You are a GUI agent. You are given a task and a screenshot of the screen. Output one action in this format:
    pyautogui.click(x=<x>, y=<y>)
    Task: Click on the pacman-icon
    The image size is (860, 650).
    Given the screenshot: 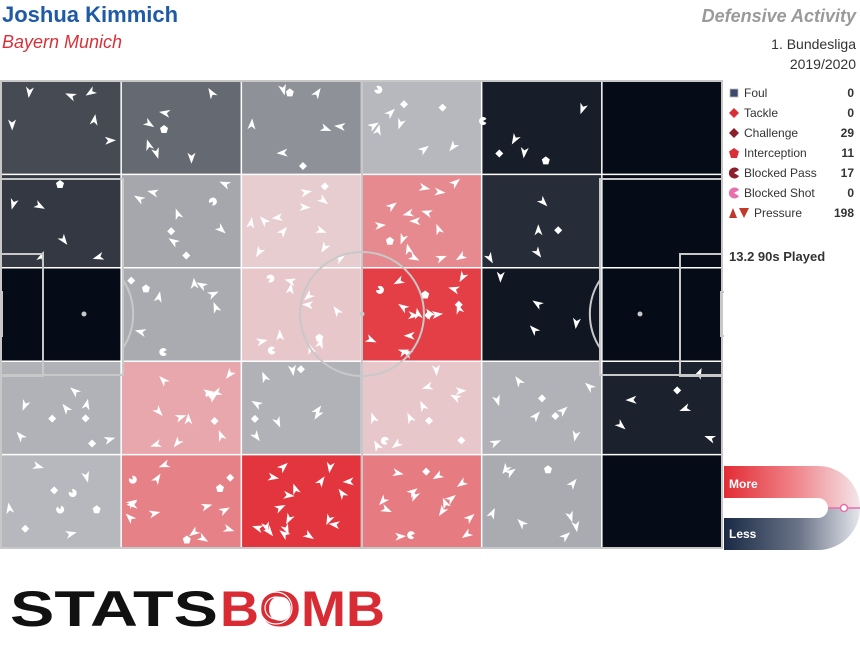 What is the action you would take?
    pyautogui.click(x=733, y=193)
    